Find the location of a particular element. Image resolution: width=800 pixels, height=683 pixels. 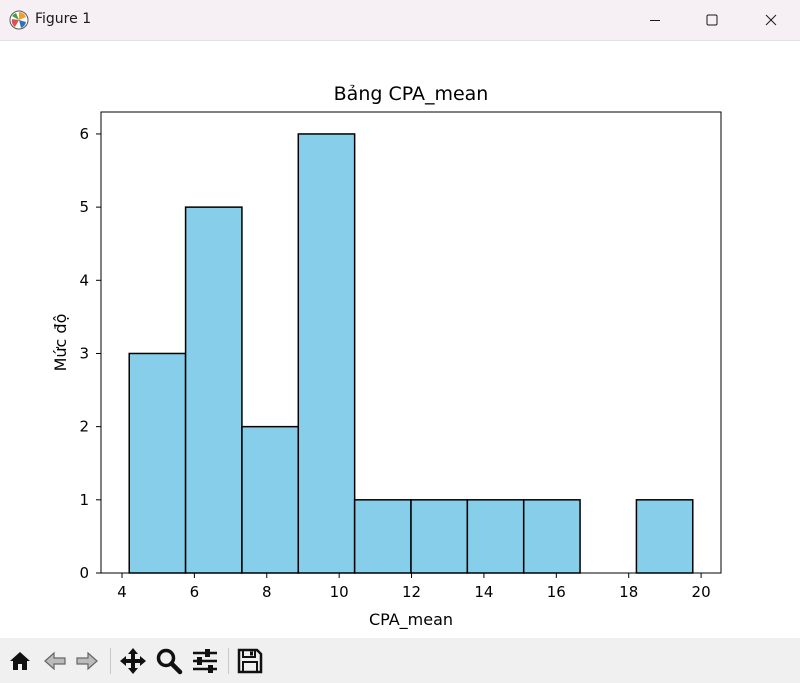

minimize-button is located at coordinates (655, 20).